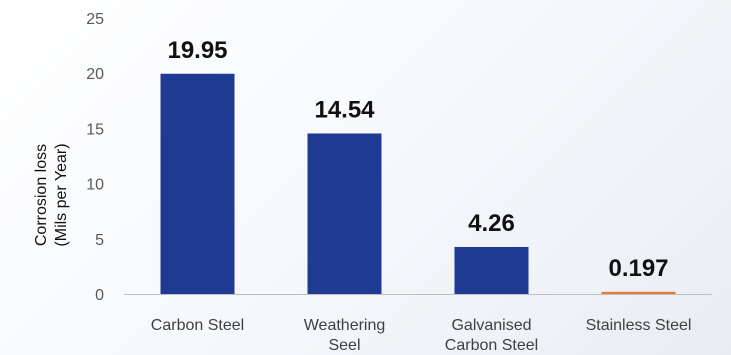 Image resolution: width=731 pixels, height=355 pixels. Describe the element at coordinates (95, 129) in the screenshot. I see `y-tick-label: 15` at that location.